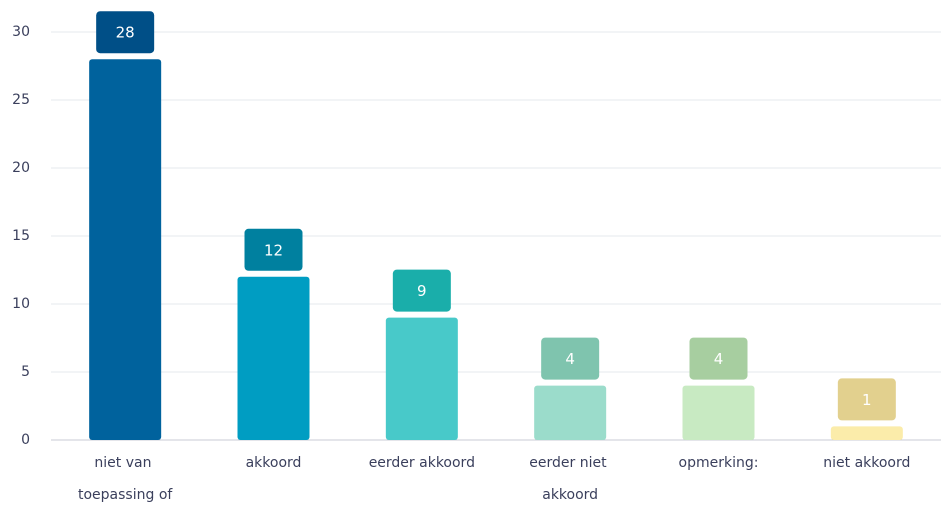 The height and width of the screenshot is (508, 941). What do you see at coordinates (422, 463) in the screenshot?
I see `x-tick-label: eerder akkoord` at bounding box center [422, 463].